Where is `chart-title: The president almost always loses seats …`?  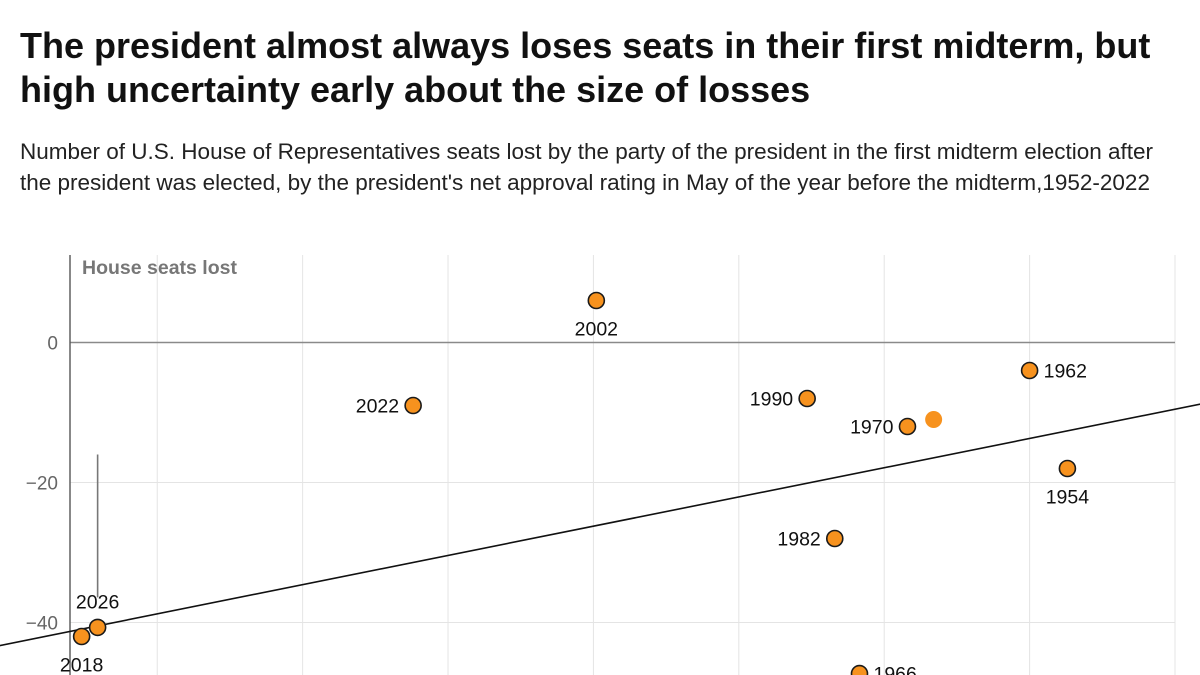
chart-title: The president almost always loses seats … is located at coordinates (585, 67).